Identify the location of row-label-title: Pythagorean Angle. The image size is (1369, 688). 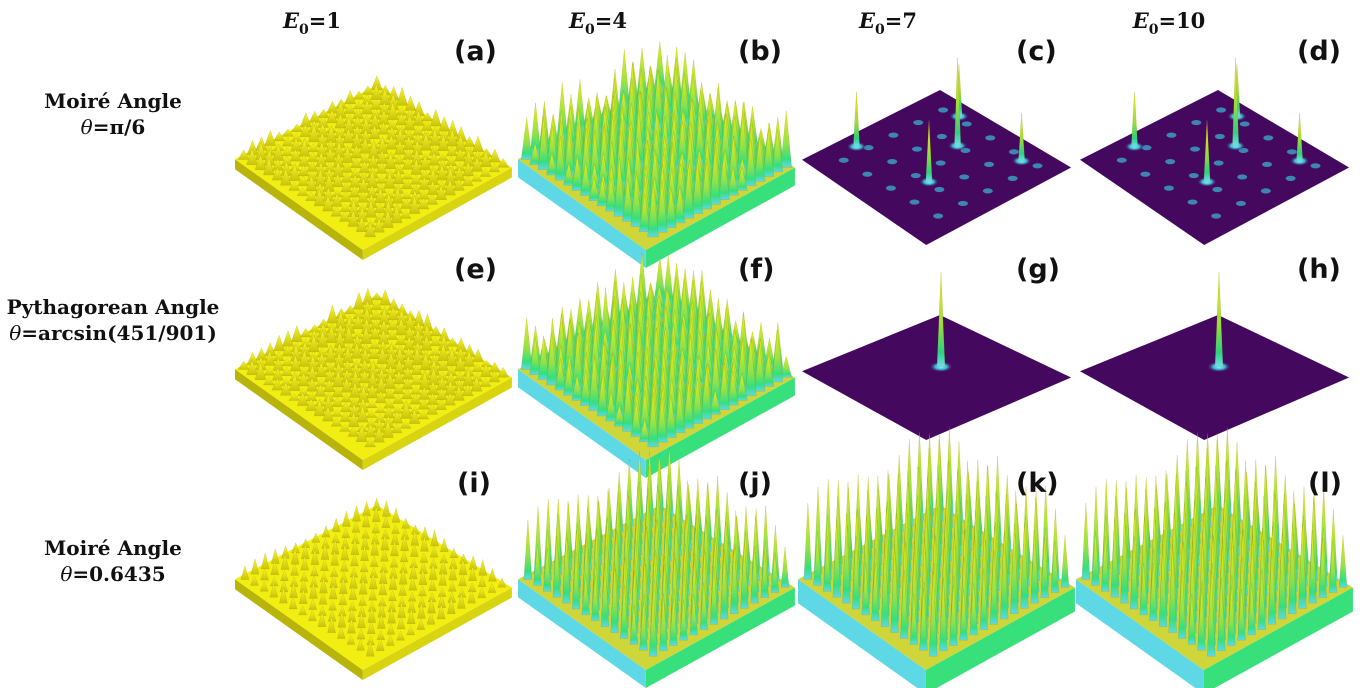
(113, 307).